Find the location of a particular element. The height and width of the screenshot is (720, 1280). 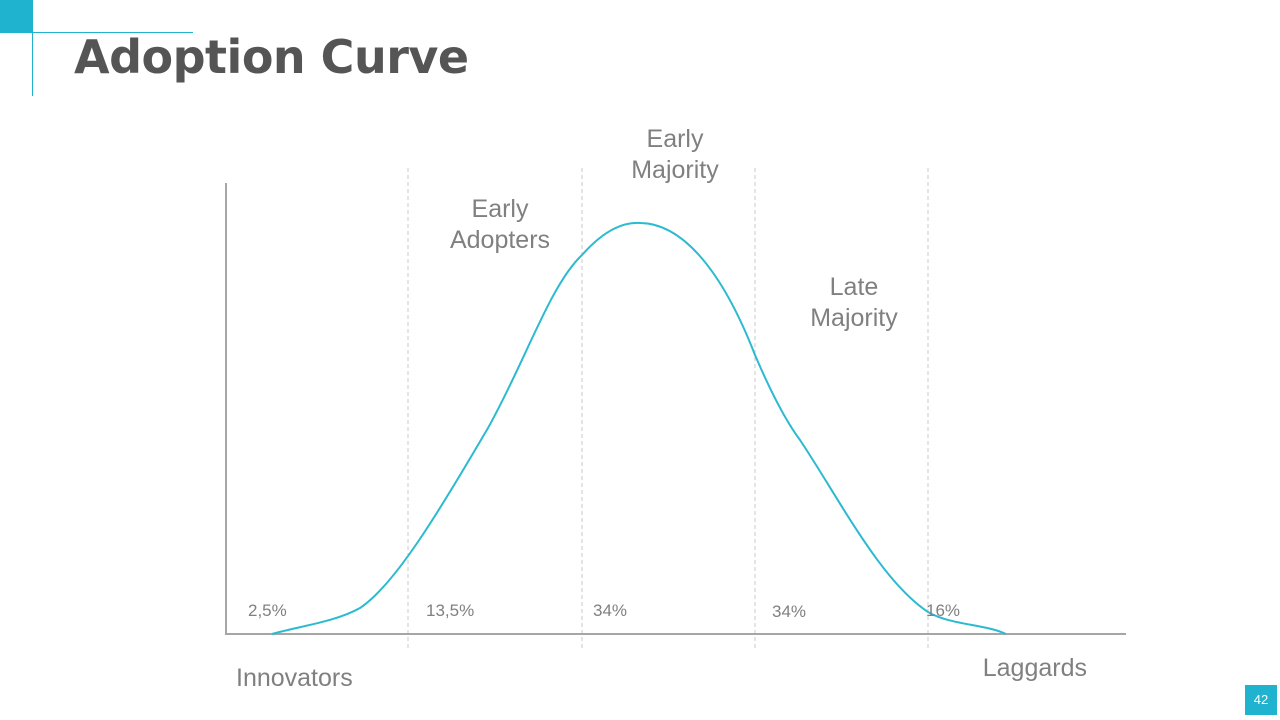

percent-label-innovators: 2,5% is located at coordinates (267, 610).